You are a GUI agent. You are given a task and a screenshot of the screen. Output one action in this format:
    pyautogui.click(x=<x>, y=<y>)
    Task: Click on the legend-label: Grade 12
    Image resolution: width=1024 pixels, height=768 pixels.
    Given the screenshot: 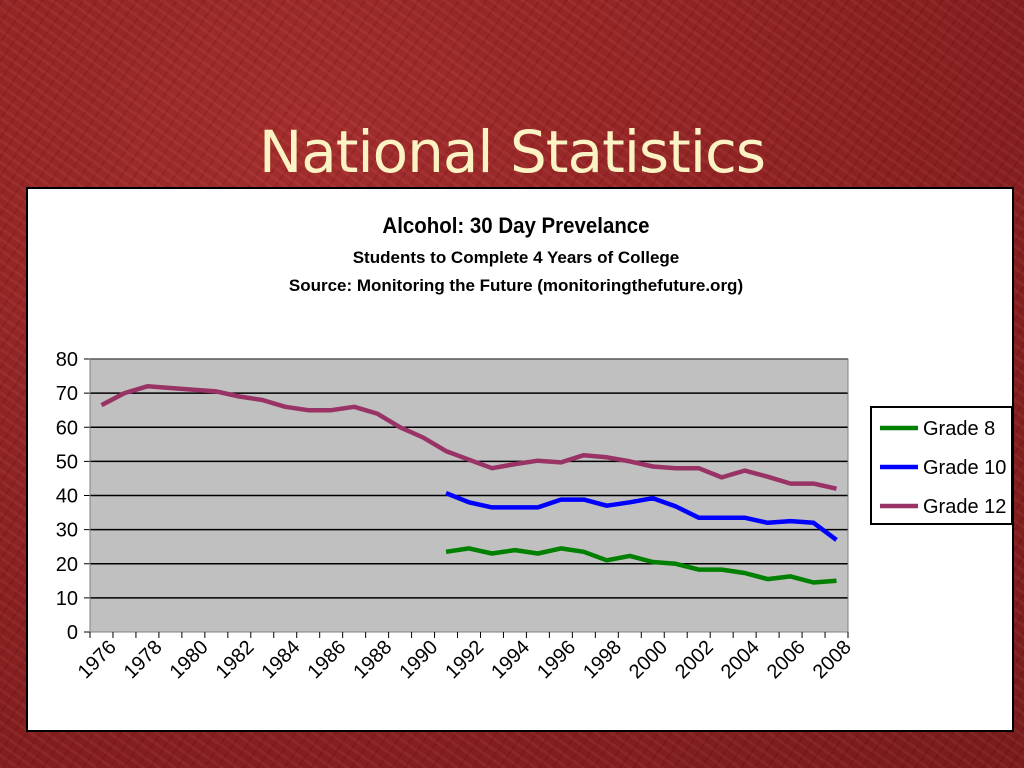 What is the action you would take?
    pyautogui.click(x=964, y=507)
    